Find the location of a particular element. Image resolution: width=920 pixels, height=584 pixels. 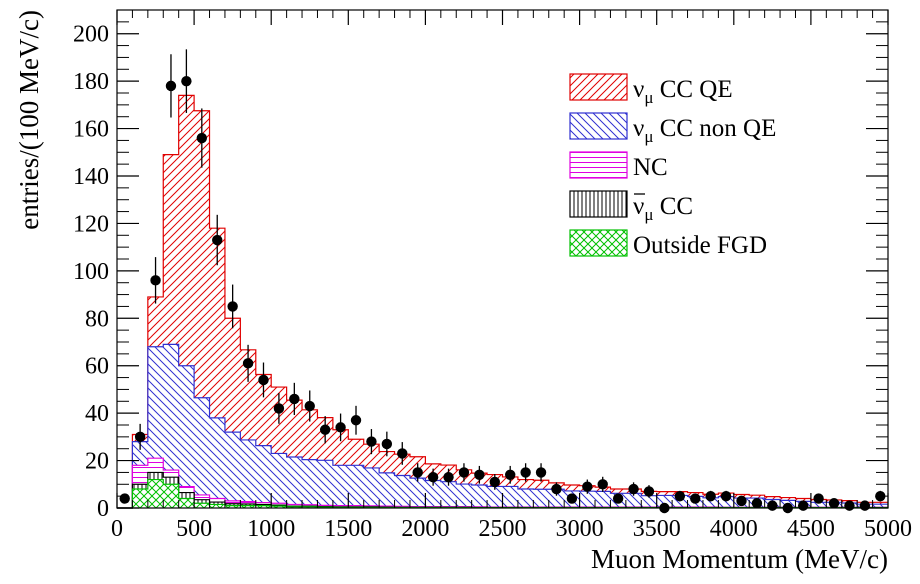

y-tick-label: 140 is located at coordinates (91, 177).